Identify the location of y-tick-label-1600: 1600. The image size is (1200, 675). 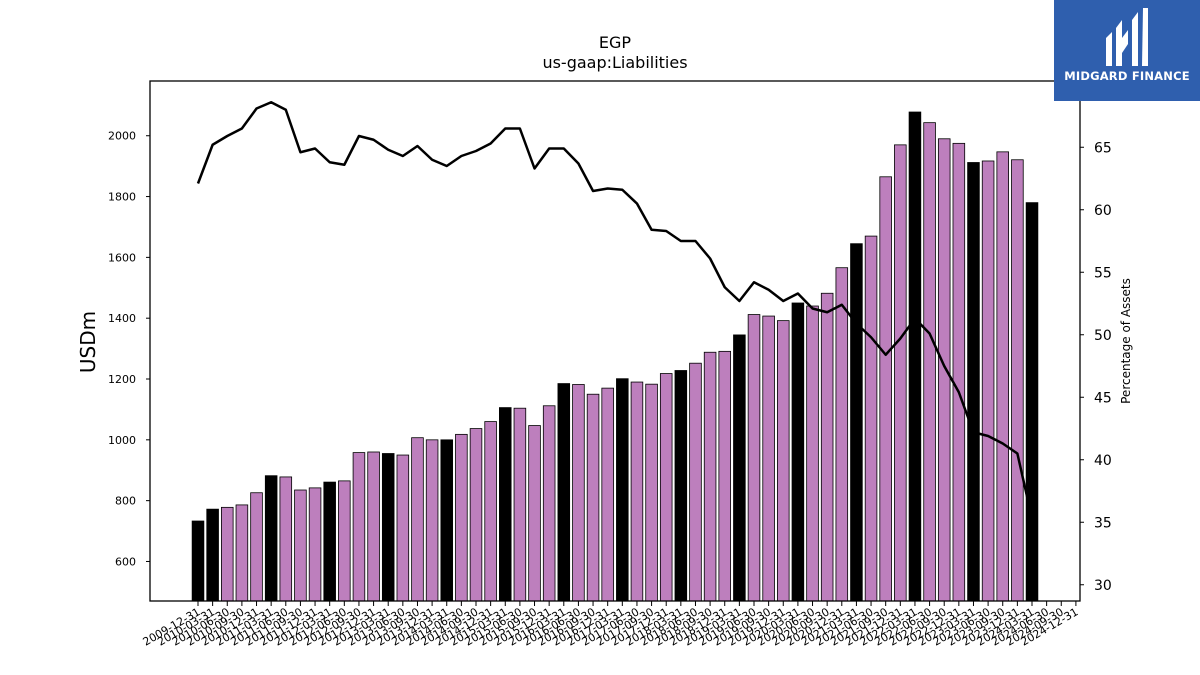
(122, 257).